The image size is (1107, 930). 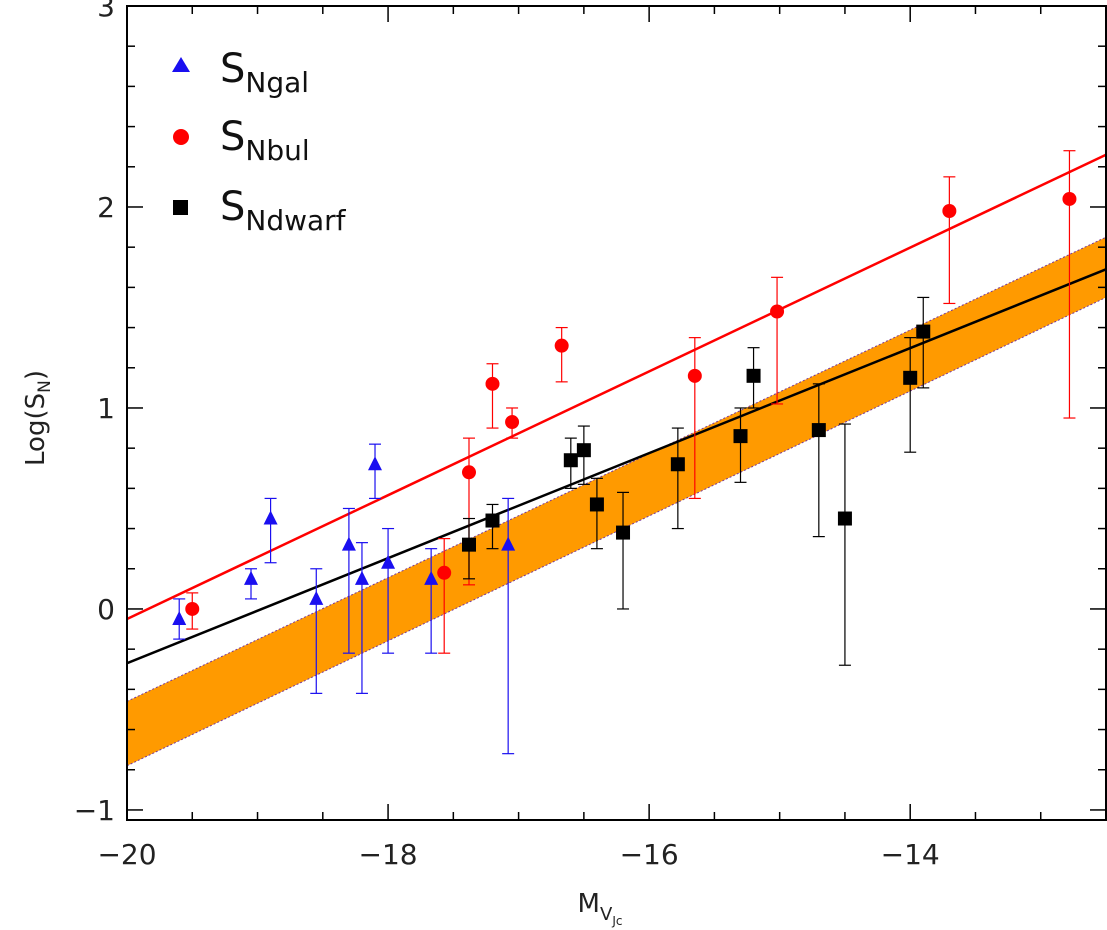 What do you see at coordinates (180, 207) in the screenshot?
I see `legend-marker-square` at bounding box center [180, 207].